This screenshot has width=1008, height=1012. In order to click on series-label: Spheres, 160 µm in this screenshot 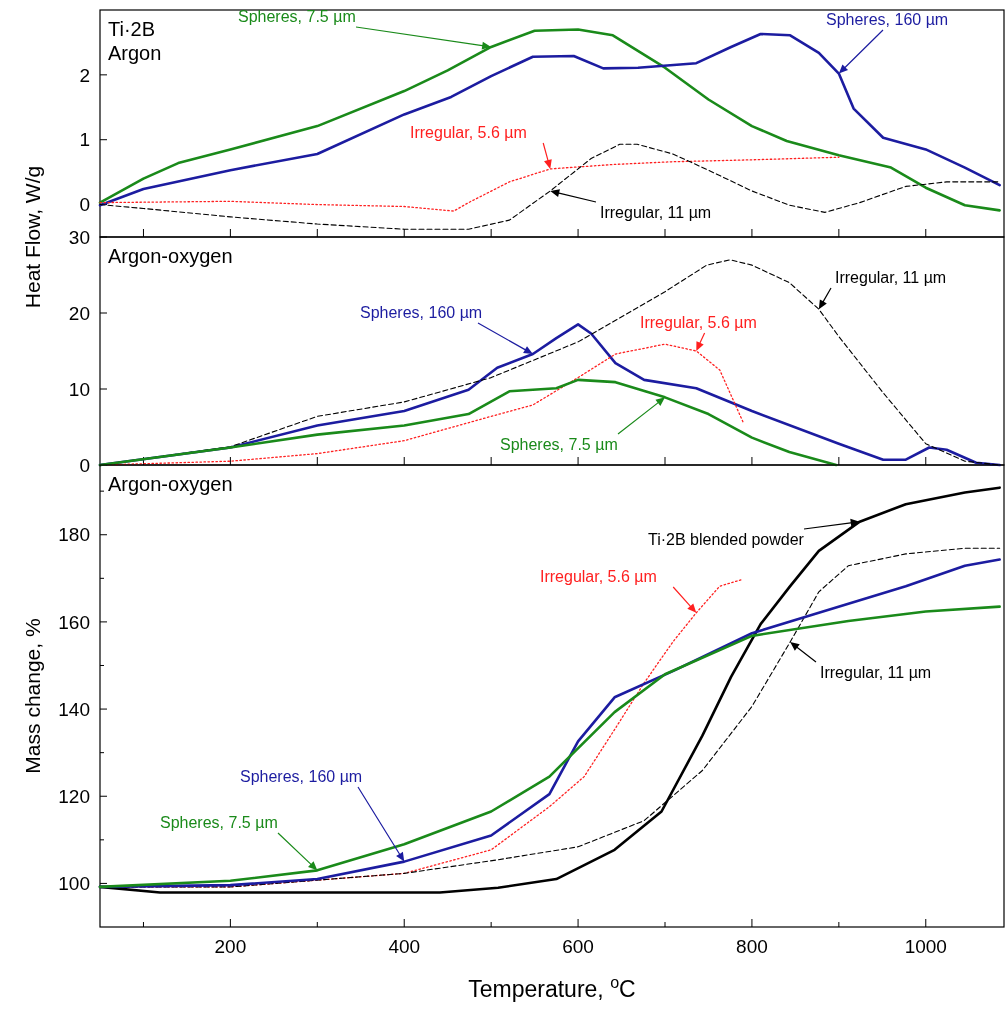, I will do `click(887, 19)`.